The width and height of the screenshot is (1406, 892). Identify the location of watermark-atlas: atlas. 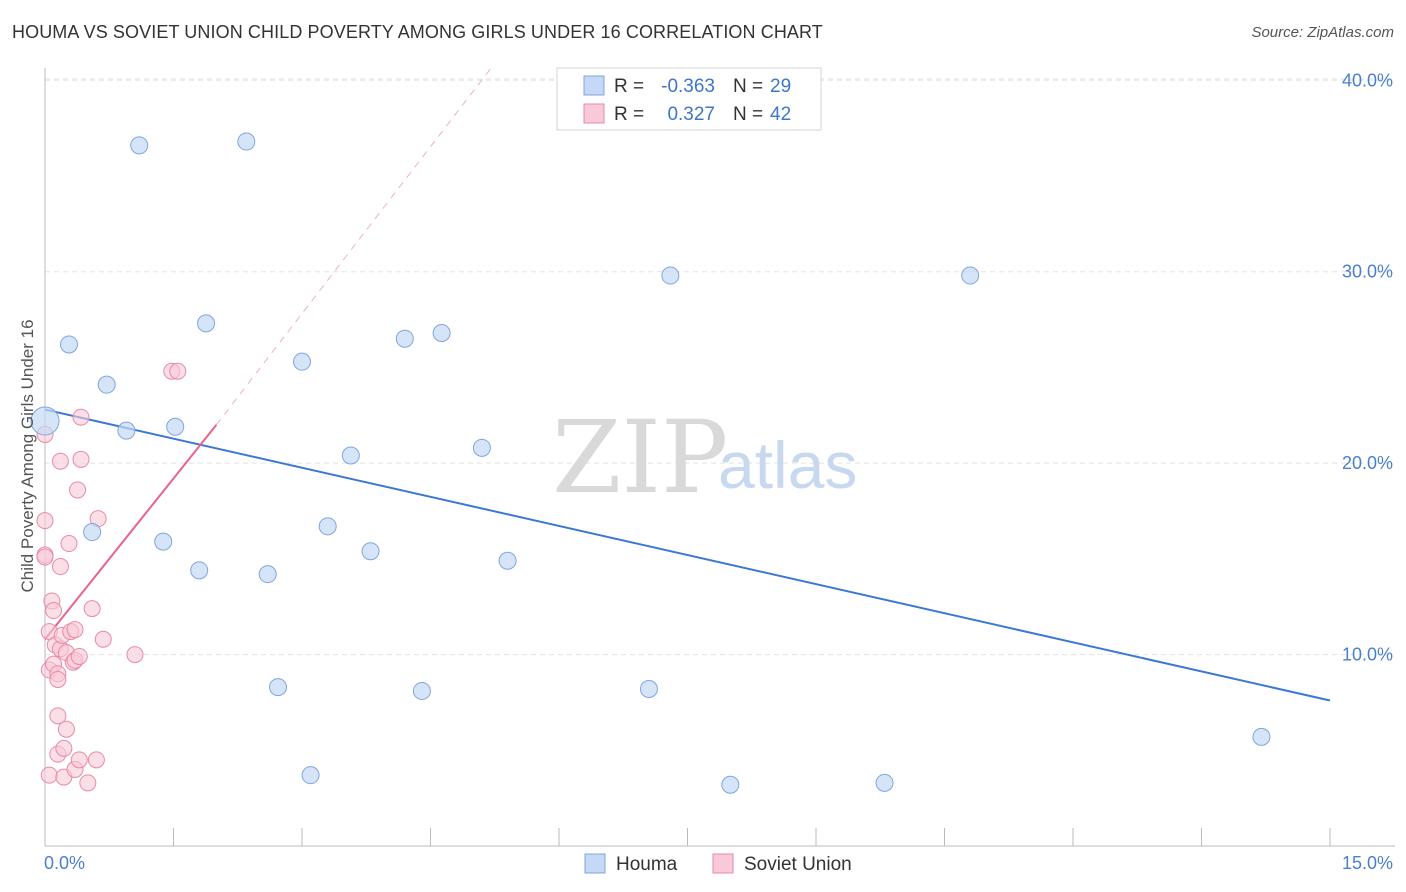
(787, 465).